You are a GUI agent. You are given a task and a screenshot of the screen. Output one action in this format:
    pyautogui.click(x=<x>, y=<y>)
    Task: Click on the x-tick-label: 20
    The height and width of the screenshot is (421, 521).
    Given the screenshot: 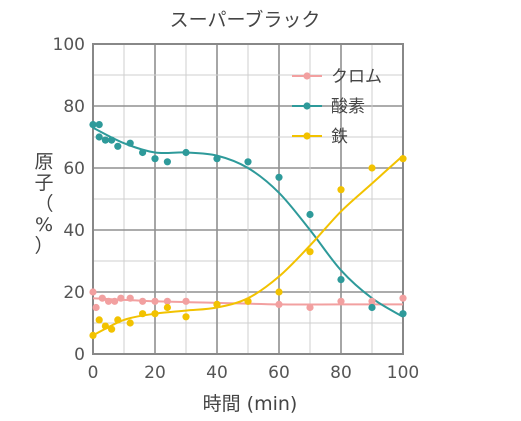 What is the action you would take?
    pyautogui.click(x=155, y=373)
    